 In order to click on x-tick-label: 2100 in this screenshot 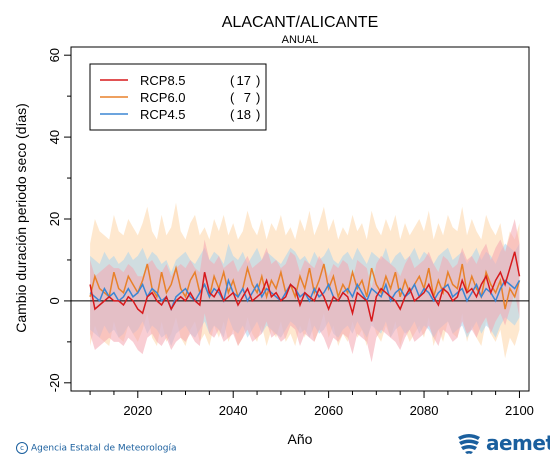, I will do `click(519, 410)`.